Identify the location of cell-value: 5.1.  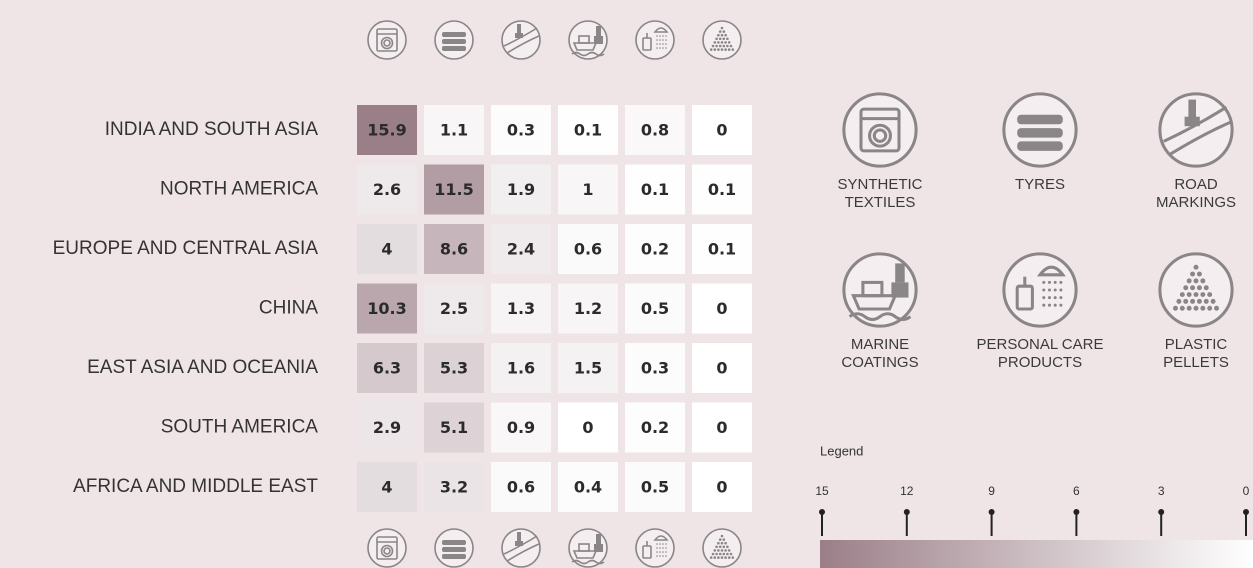
(454, 427).